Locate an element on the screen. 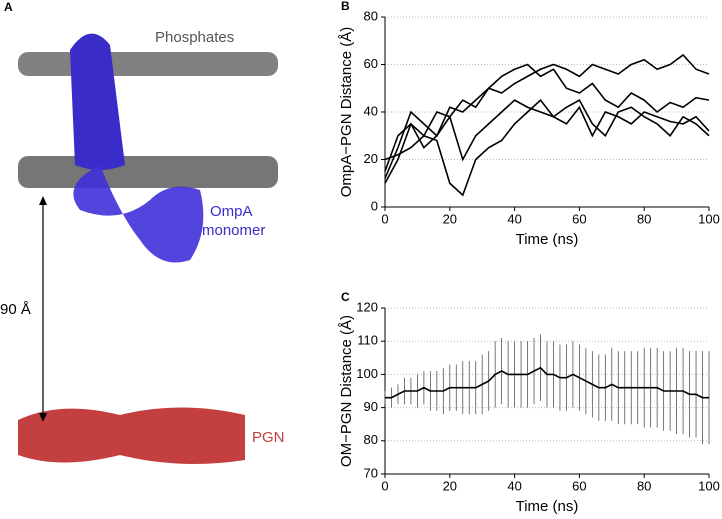 Image resolution: width=722 pixels, height=519 pixels. y-tick-label: 70 is located at coordinates (371, 472).